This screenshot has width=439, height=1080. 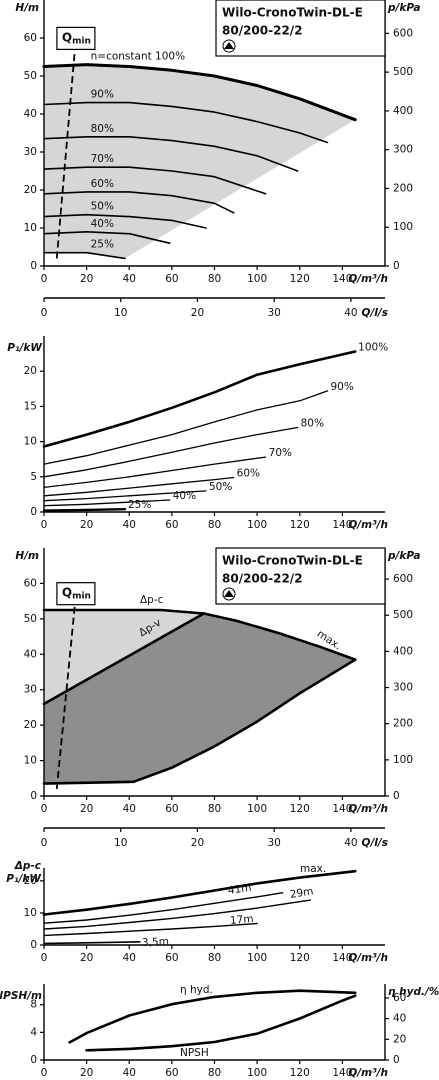 I want to click on x2-axis-label: Q/l/s, so click(x=375, y=313).